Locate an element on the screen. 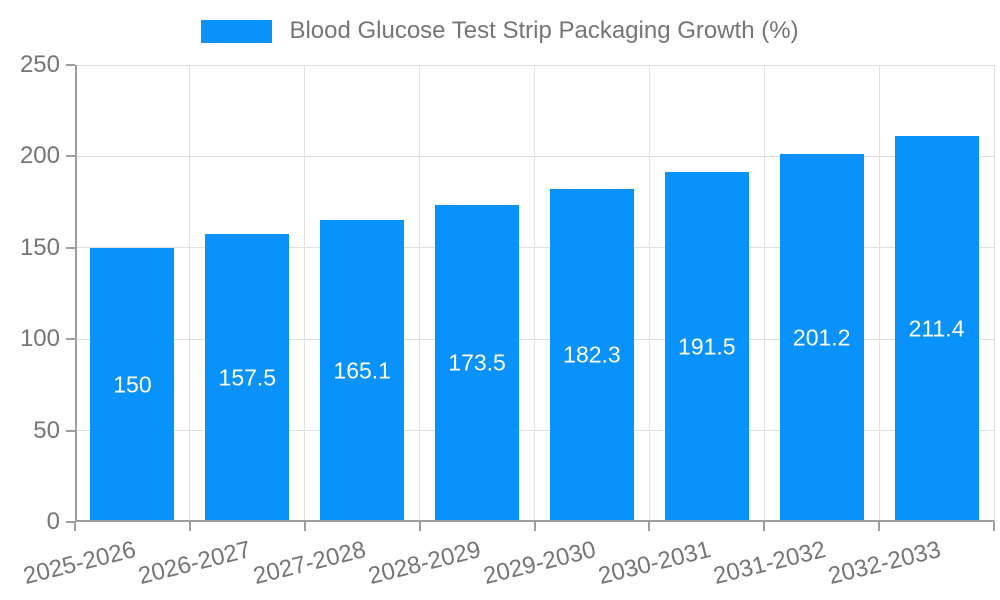 Image resolution: width=1000 pixels, height=600 pixels. bar: 150 is located at coordinates (132, 384).